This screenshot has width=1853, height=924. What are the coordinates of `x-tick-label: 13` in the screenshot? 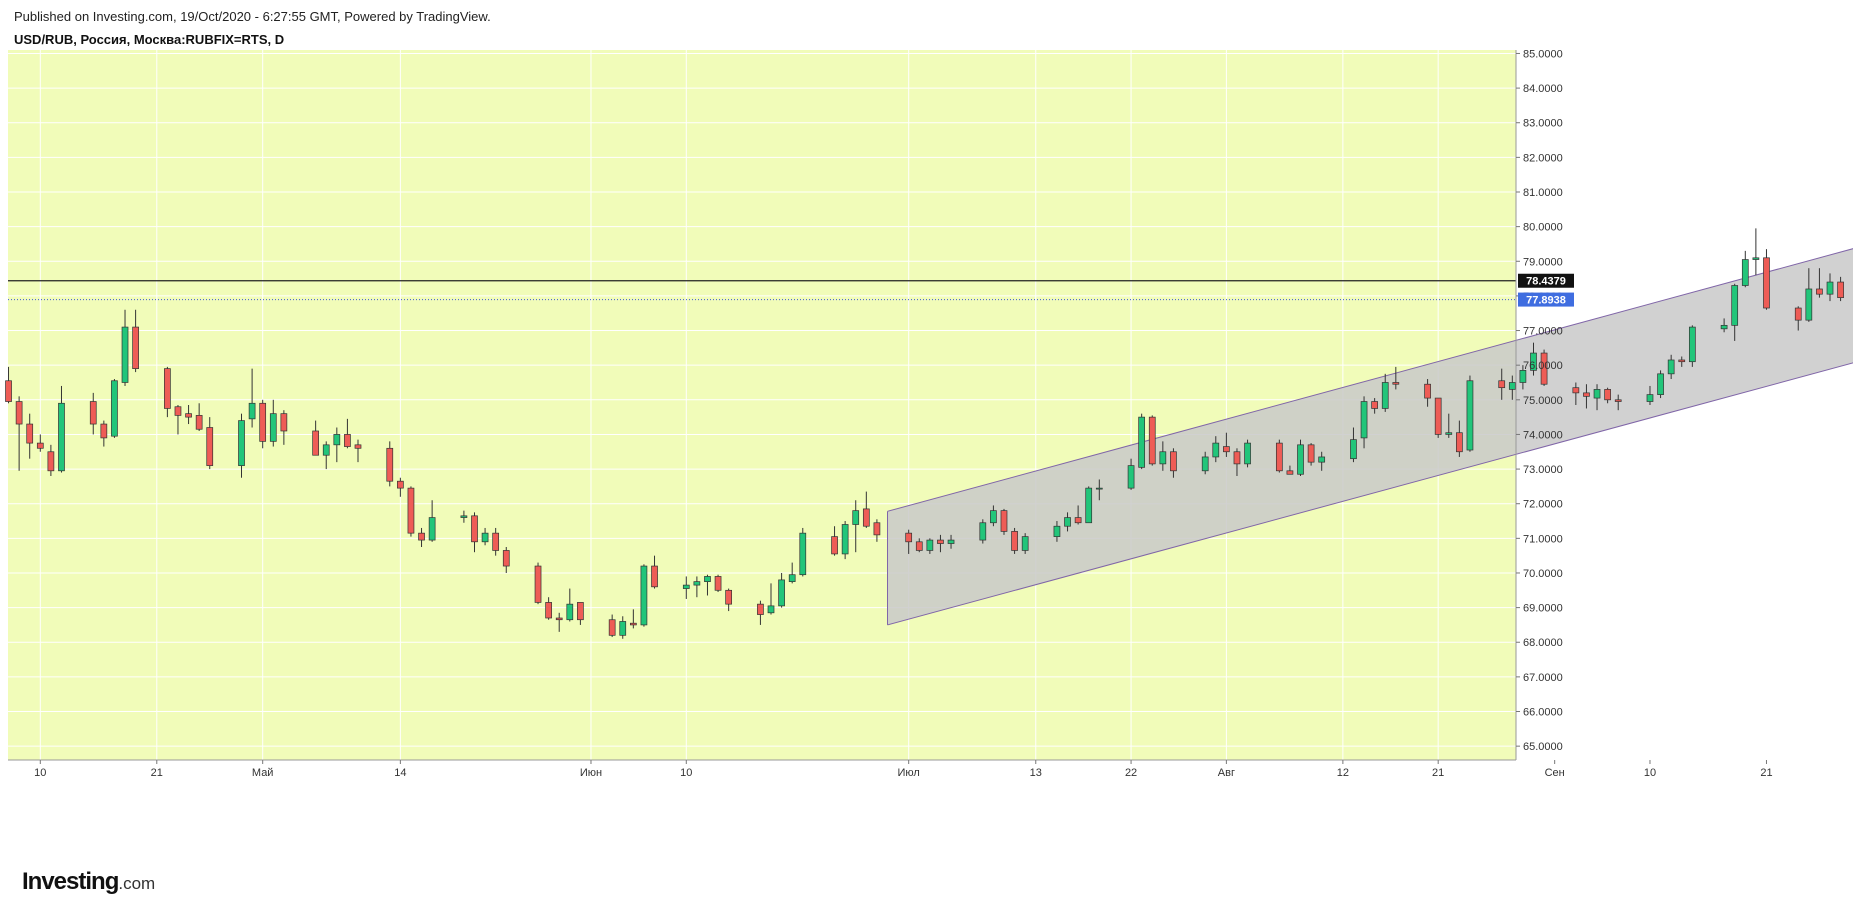 It's located at (1036, 773).